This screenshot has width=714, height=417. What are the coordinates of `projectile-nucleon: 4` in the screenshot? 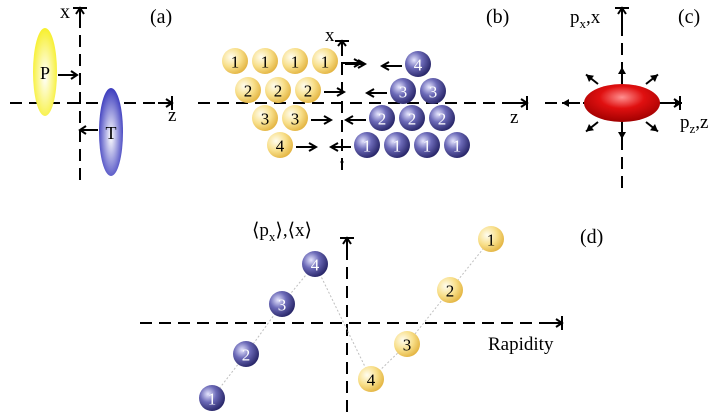 It's located at (280, 145).